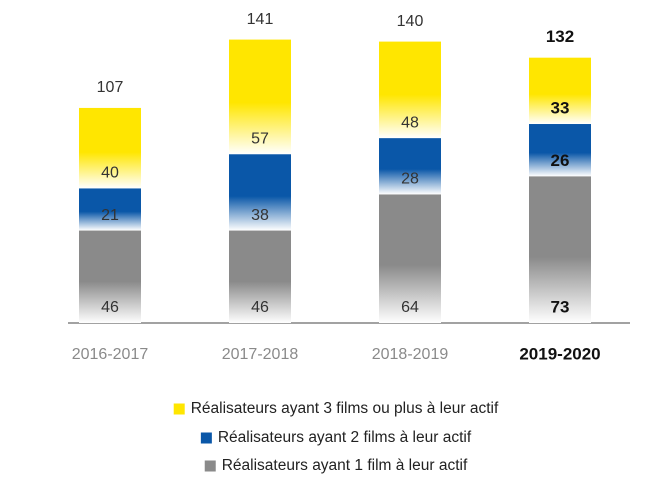  I want to click on legend-label: Réalisateurs ayant 1 film à leur actif, so click(345, 465).